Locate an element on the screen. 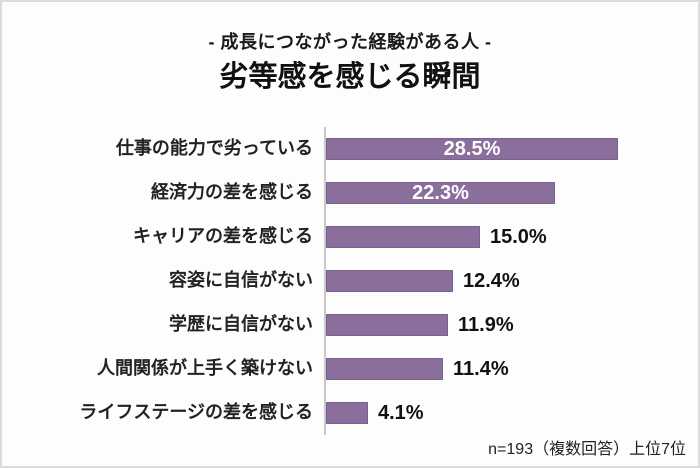  chart-row: キャリアの差を感じる 15.0% is located at coordinates (350, 237).